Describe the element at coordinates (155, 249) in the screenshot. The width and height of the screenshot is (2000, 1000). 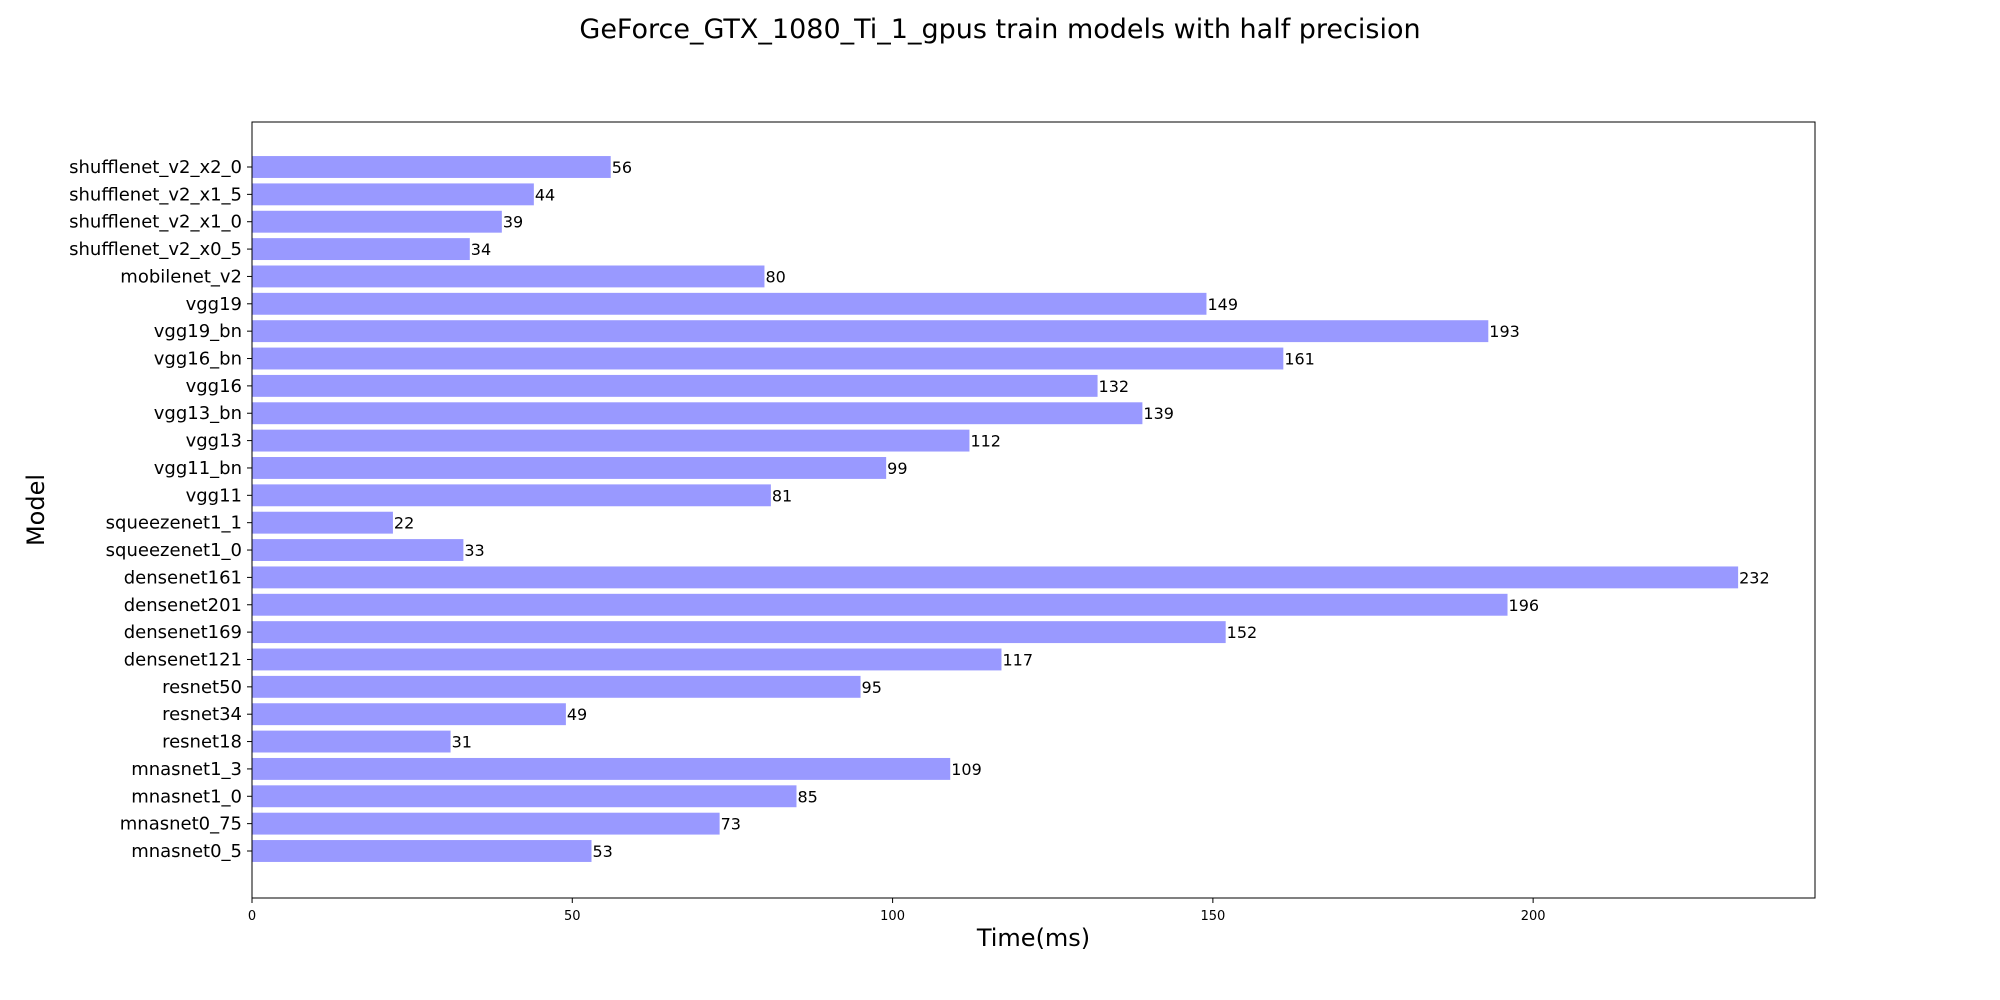
I see `y-tick-label: shufflenet_v2_x0_5` at that location.